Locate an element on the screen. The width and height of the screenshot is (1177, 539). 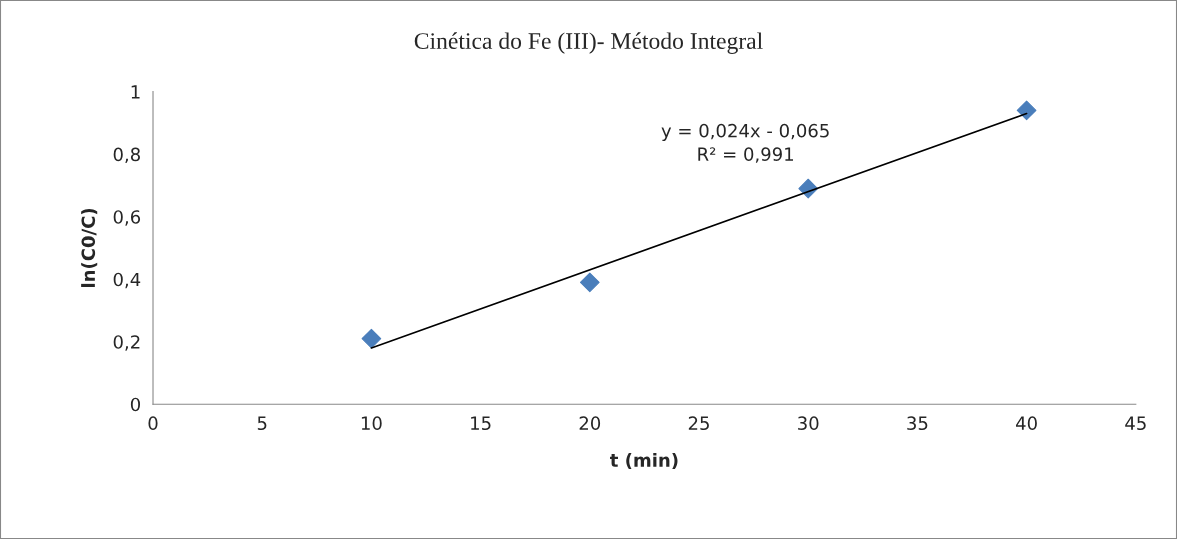
annotation: y = 0,024x - 0,065 is located at coordinates (745, 132).